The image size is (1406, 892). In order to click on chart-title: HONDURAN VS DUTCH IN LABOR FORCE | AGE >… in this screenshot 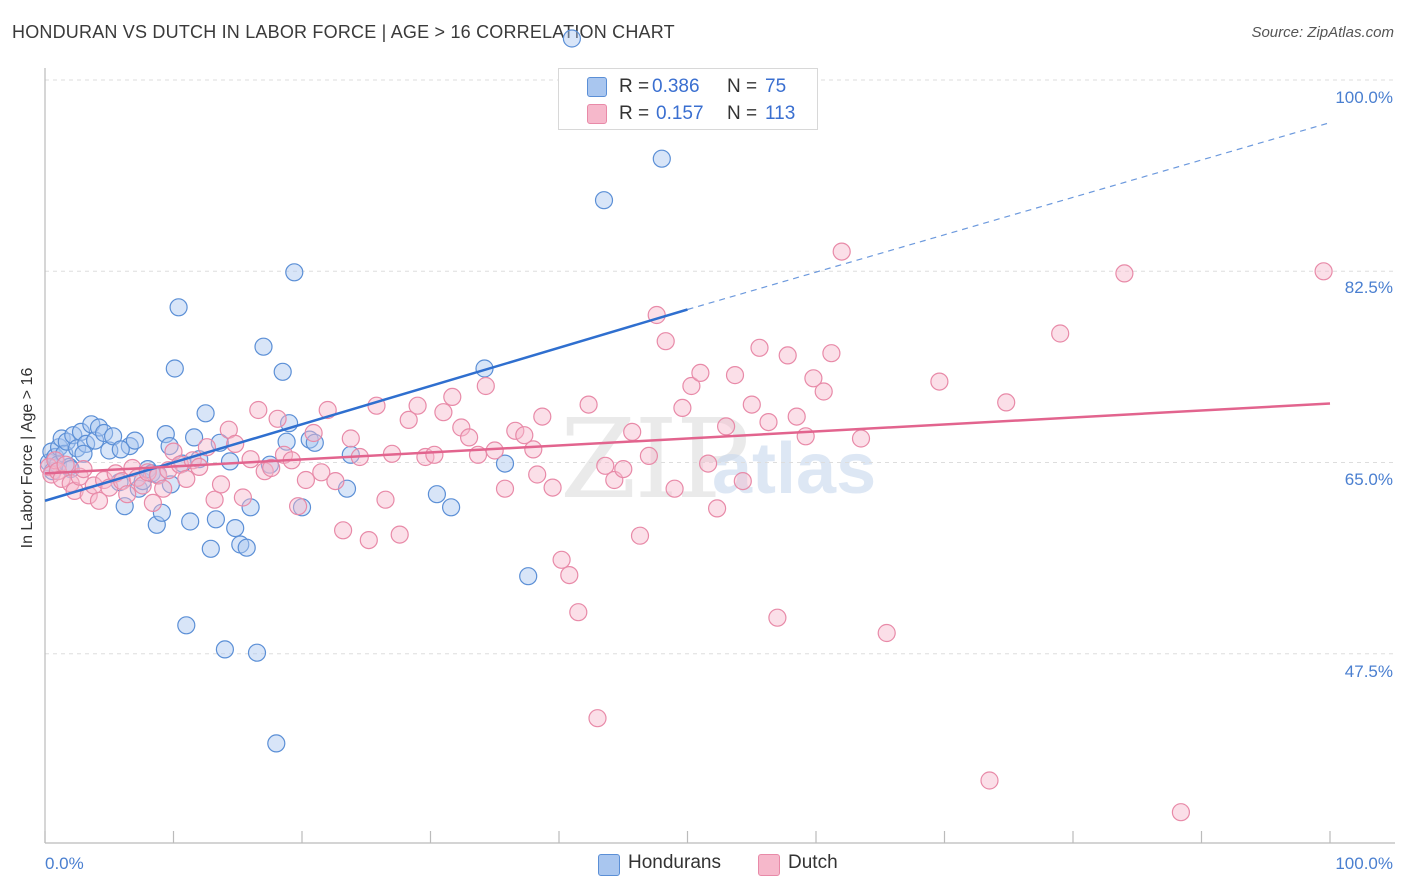, I will do `click(343, 32)`.